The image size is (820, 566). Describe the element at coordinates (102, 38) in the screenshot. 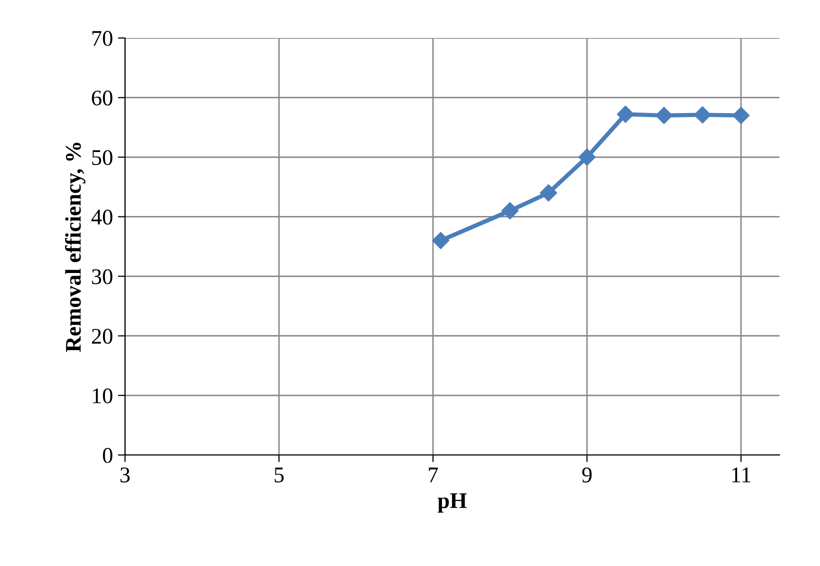

I see `y-tick-label: 70` at that location.